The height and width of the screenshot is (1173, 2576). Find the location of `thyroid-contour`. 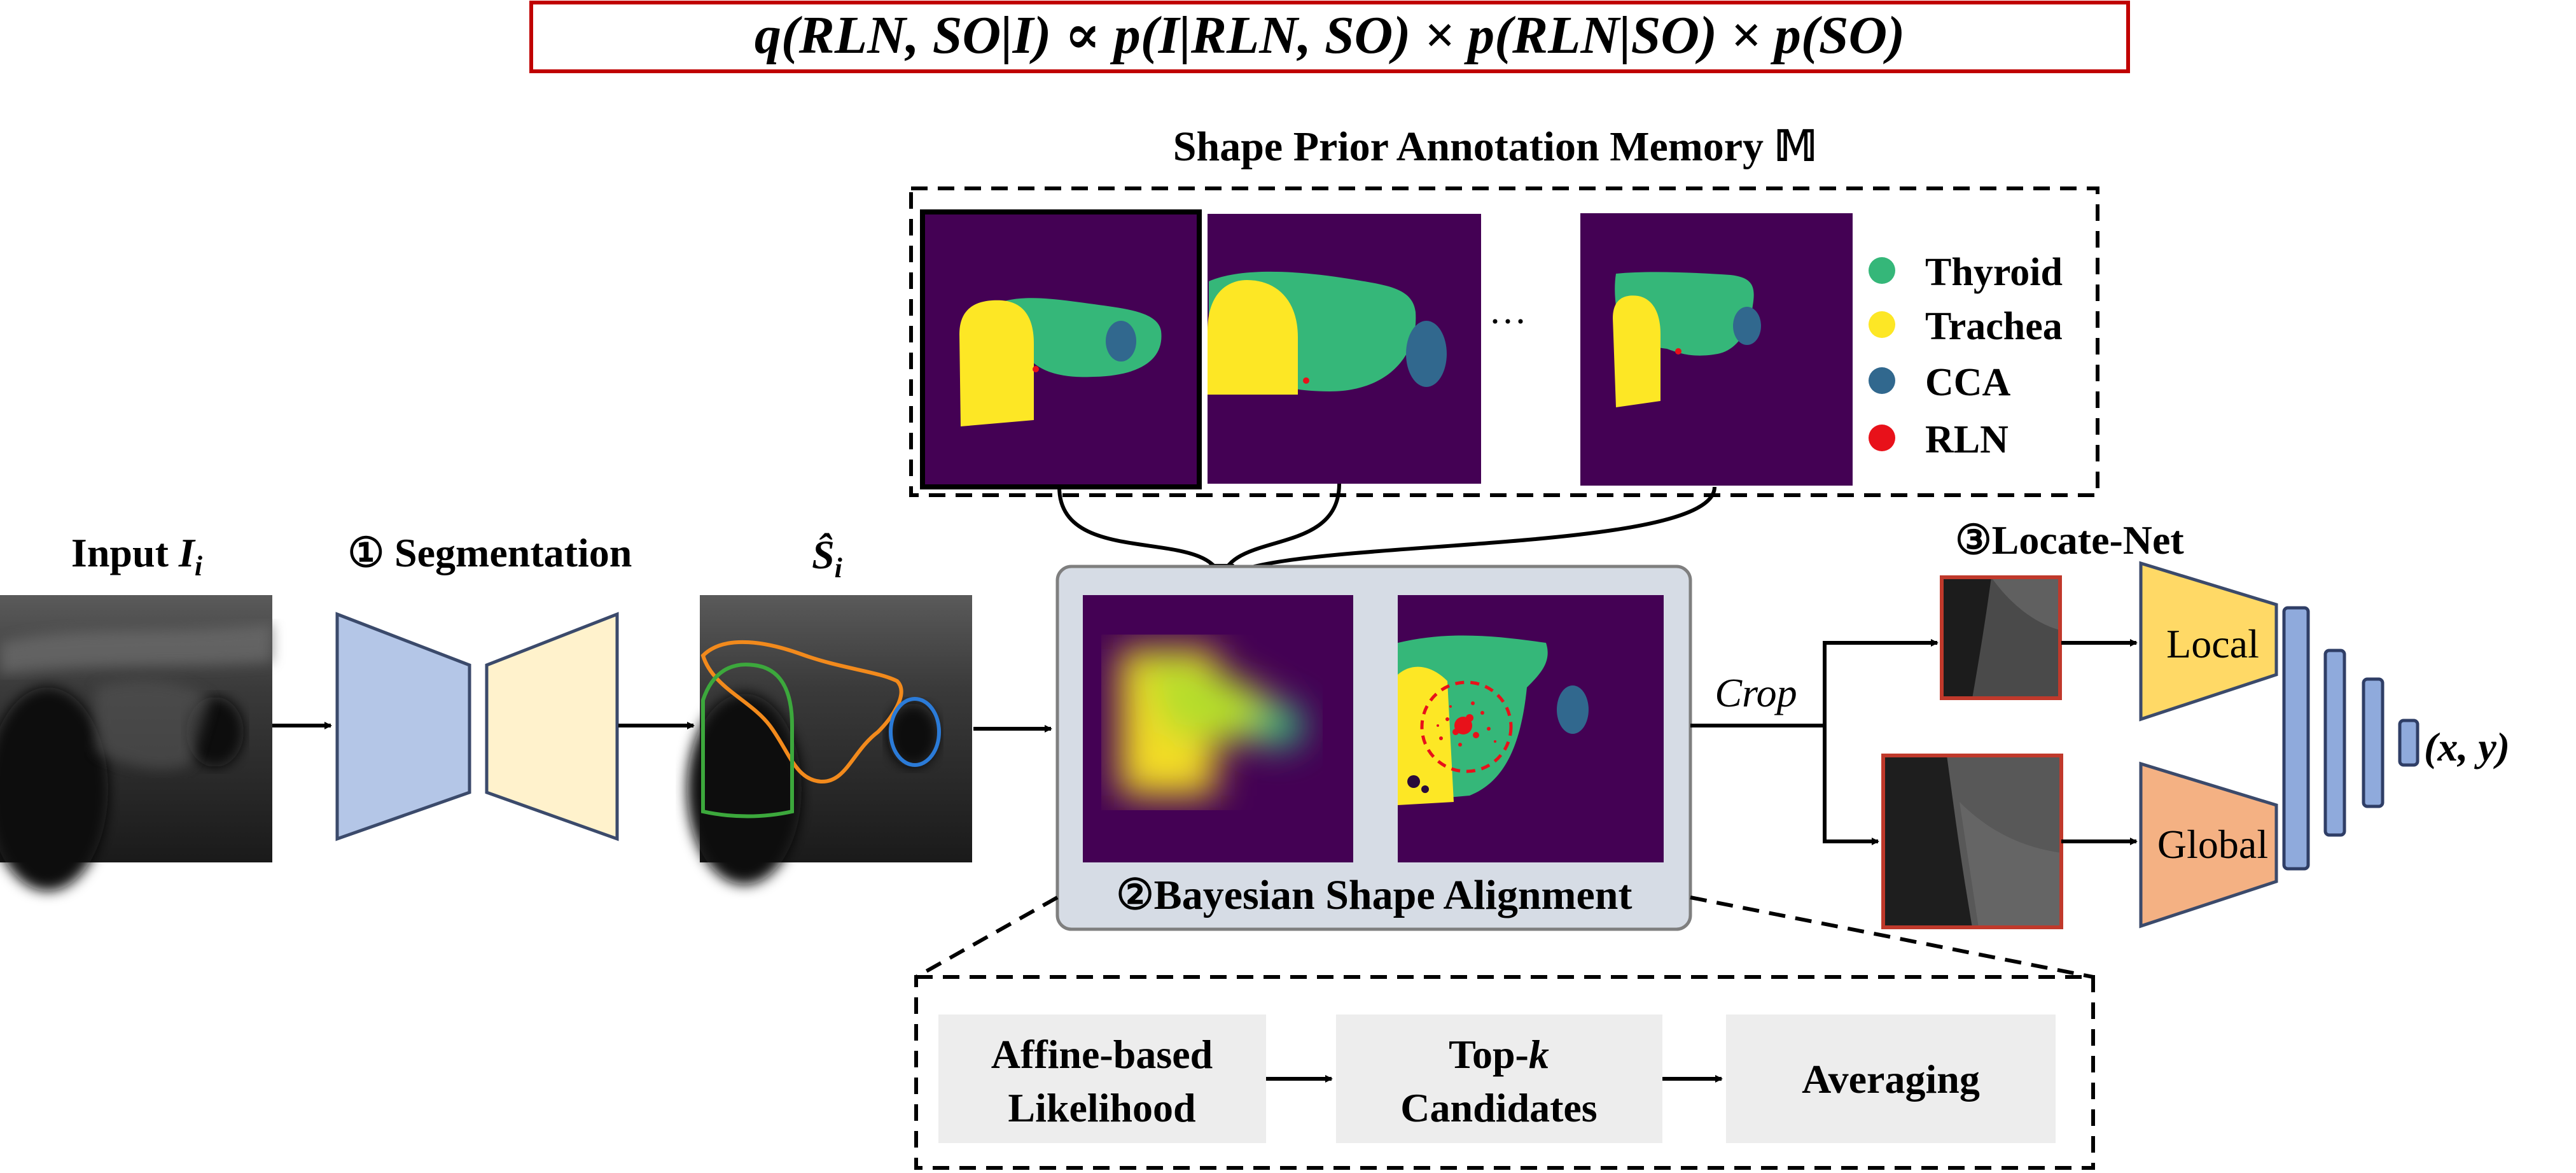

thyroid-contour is located at coordinates (802, 712).